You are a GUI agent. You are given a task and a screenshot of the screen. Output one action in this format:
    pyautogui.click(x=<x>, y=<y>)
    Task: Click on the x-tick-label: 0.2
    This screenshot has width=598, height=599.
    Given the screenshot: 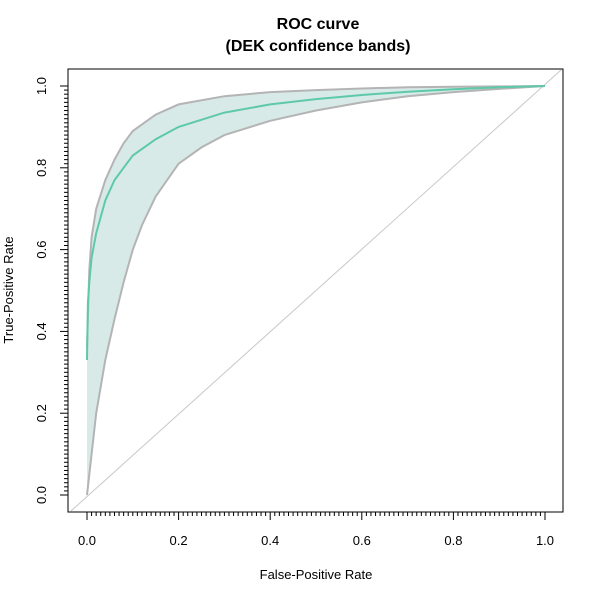 What is the action you would take?
    pyautogui.click(x=179, y=540)
    